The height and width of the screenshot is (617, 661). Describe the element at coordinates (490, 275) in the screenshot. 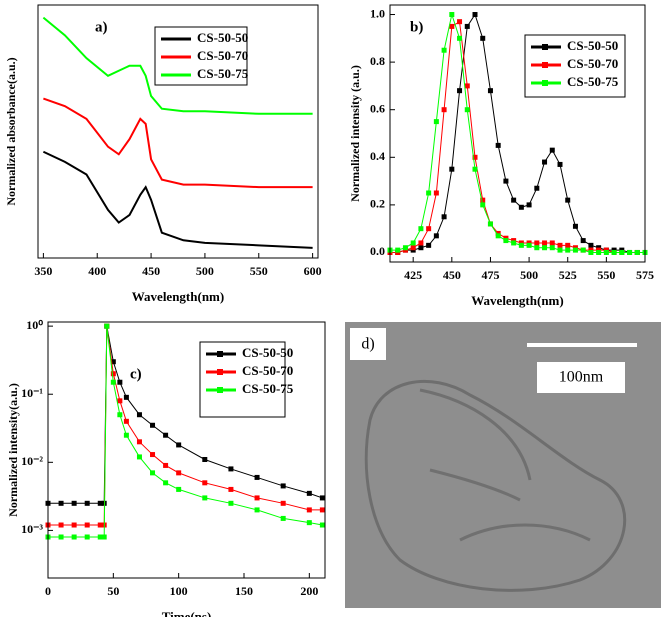

I see `x-tick-label: 475` at that location.